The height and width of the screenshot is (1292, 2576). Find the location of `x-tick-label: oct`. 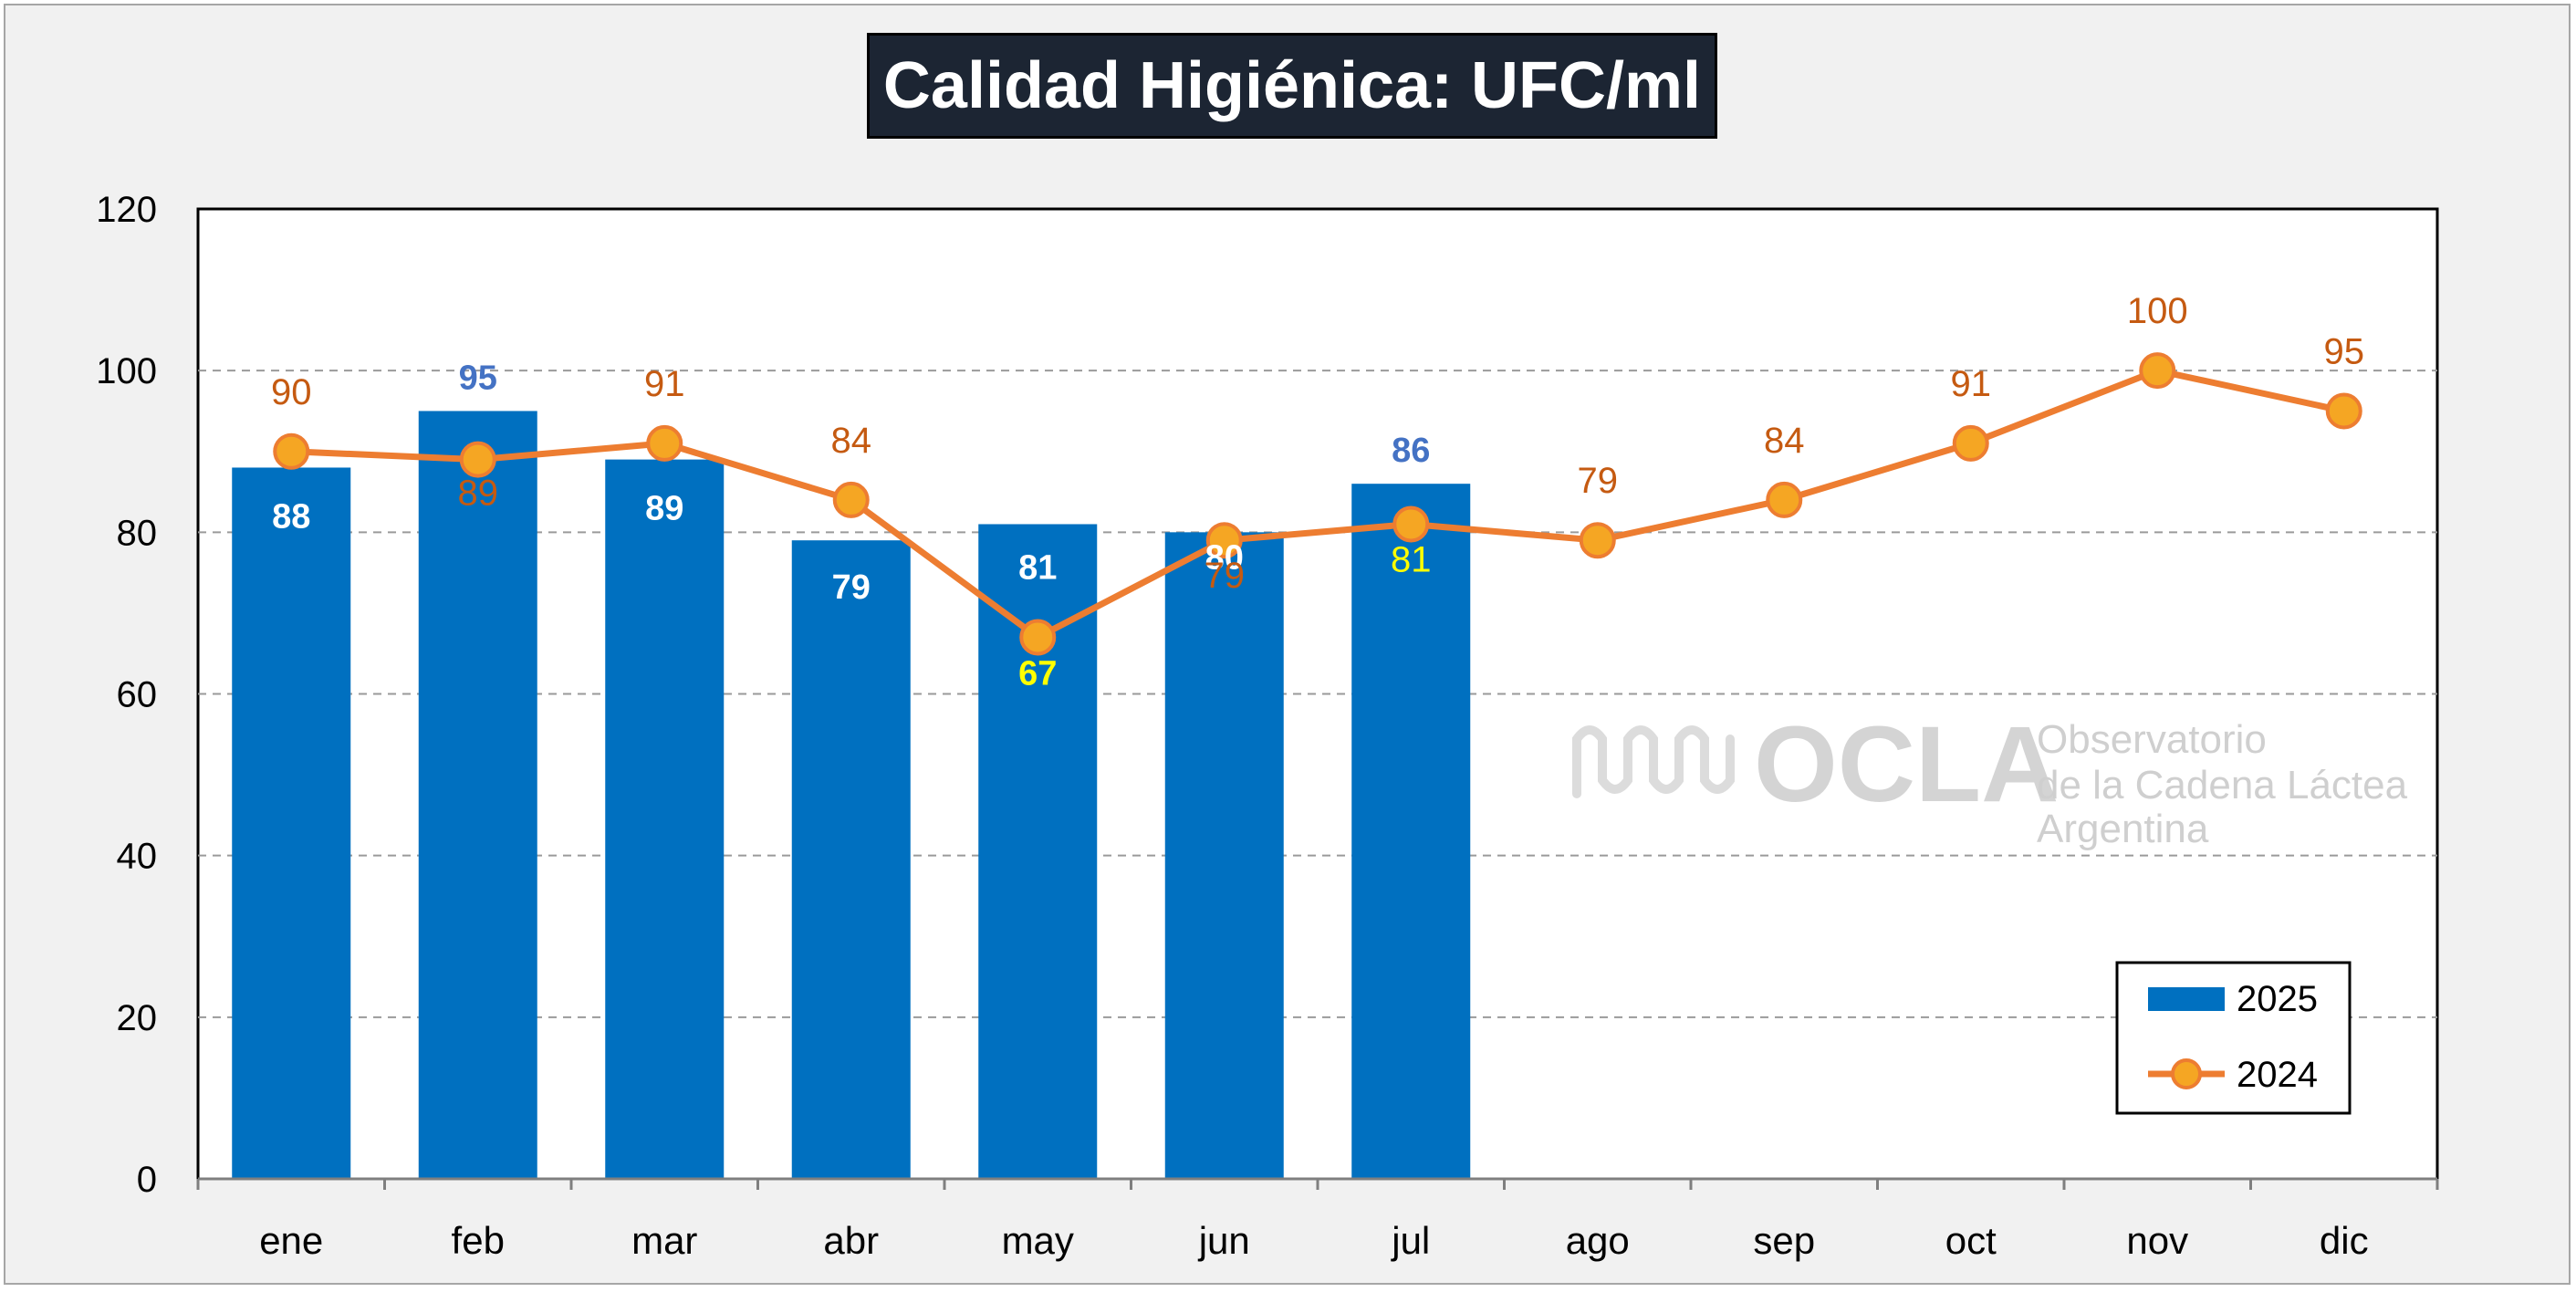

x-tick-label: oct is located at coordinates (1971, 1240).